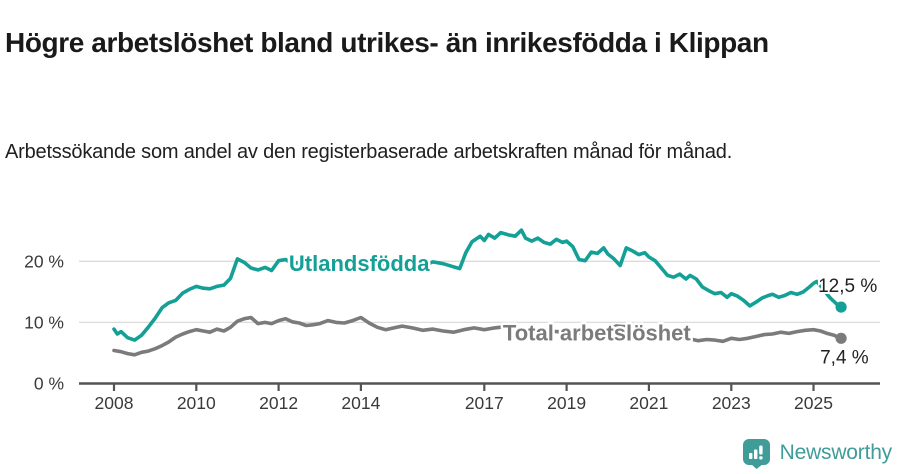  Describe the element at coordinates (44, 261) in the screenshot. I see `y-axis-tick-label: 20 %` at that location.